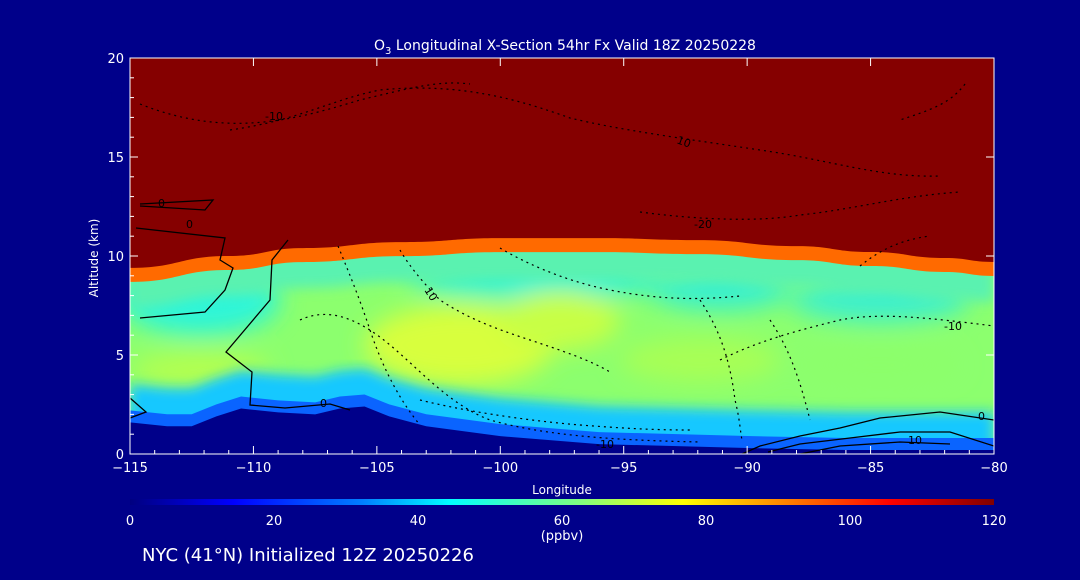  What do you see at coordinates (130, 521) in the screenshot?
I see `colorbar-tick-label: 0` at bounding box center [130, 521].